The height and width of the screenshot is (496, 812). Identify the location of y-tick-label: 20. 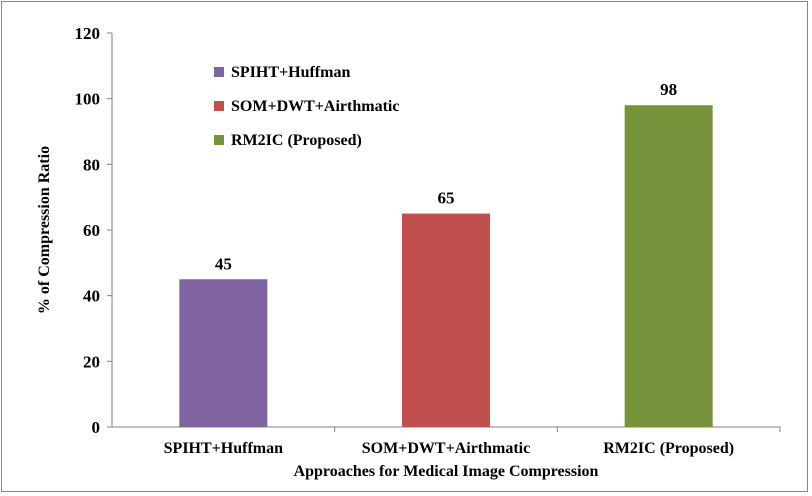
(91, 361).